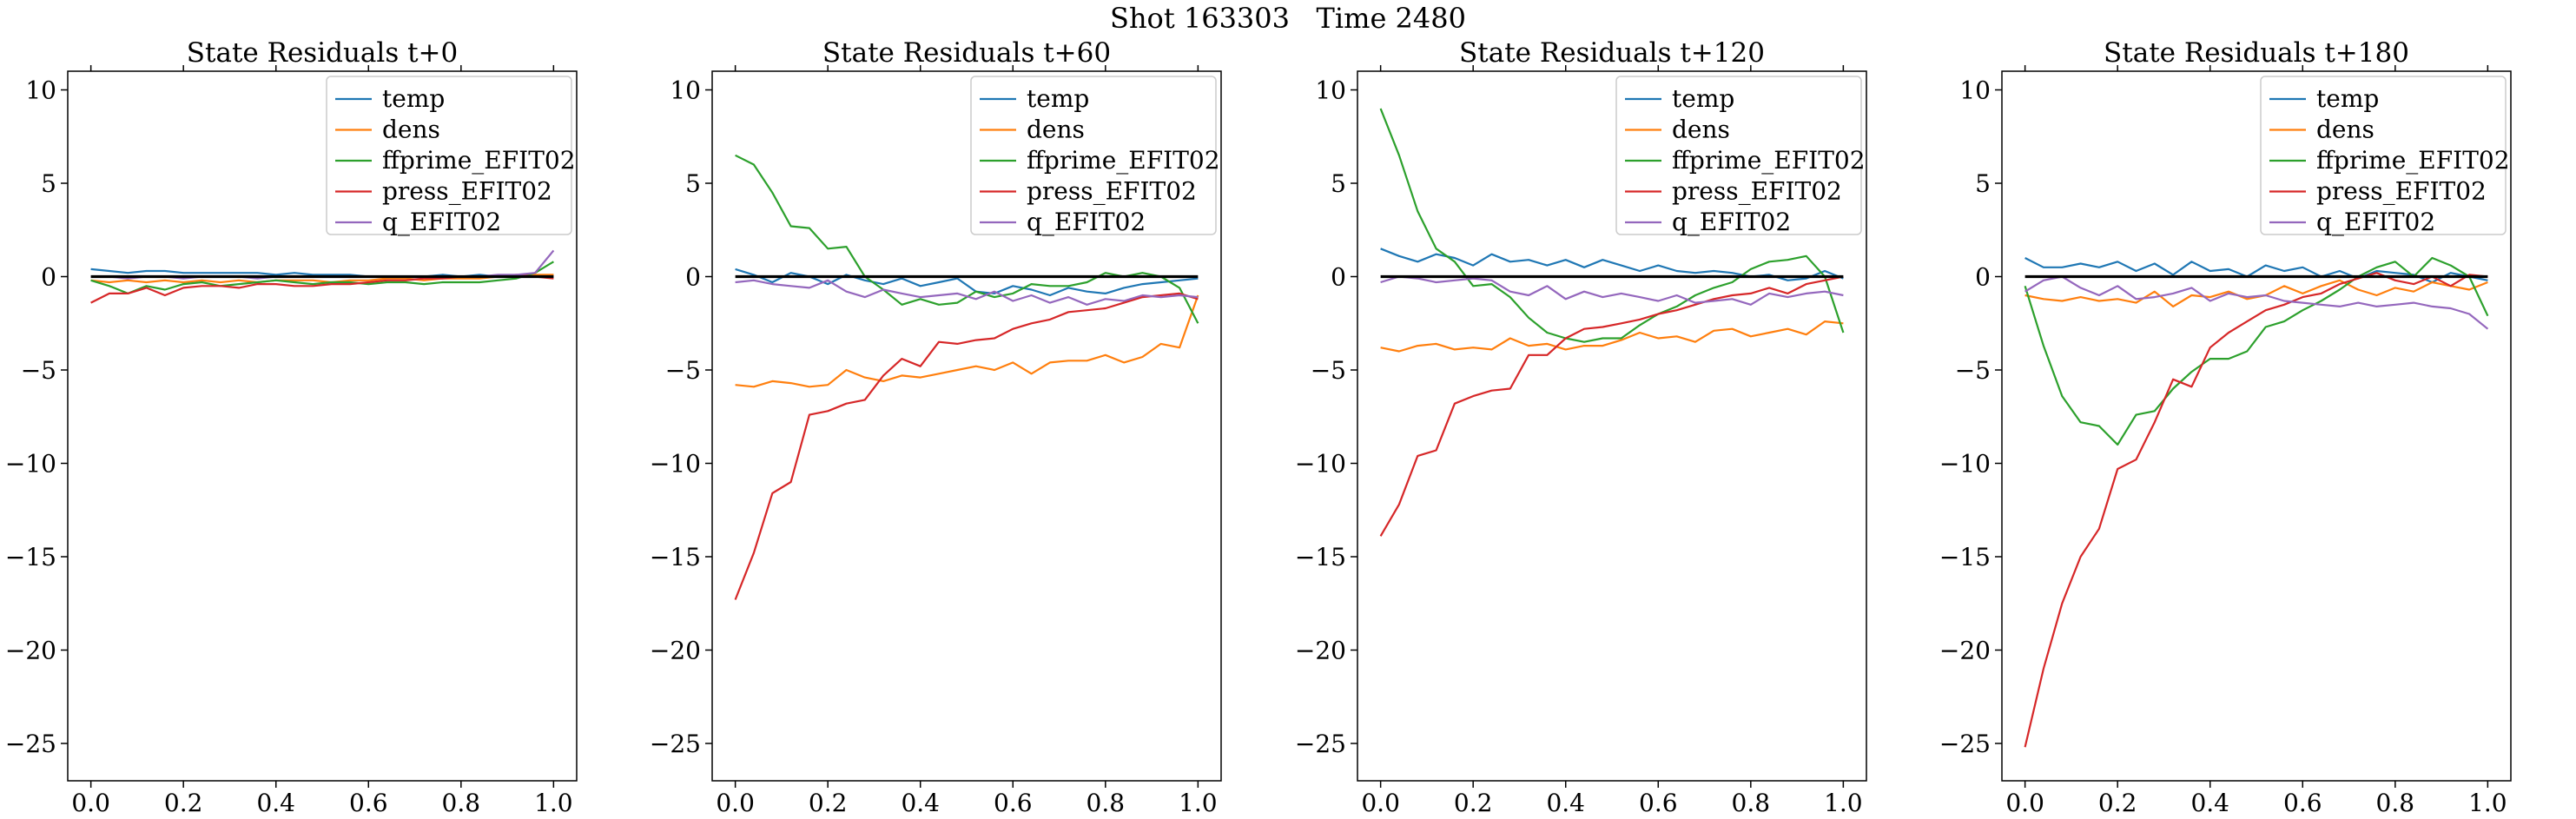 The image size is (2576, 819). What do you see at coordinates (1612, 53) in the screenshot?
I see `subplot-title: State Residuals t+120` at bounding box center [1612, 53].